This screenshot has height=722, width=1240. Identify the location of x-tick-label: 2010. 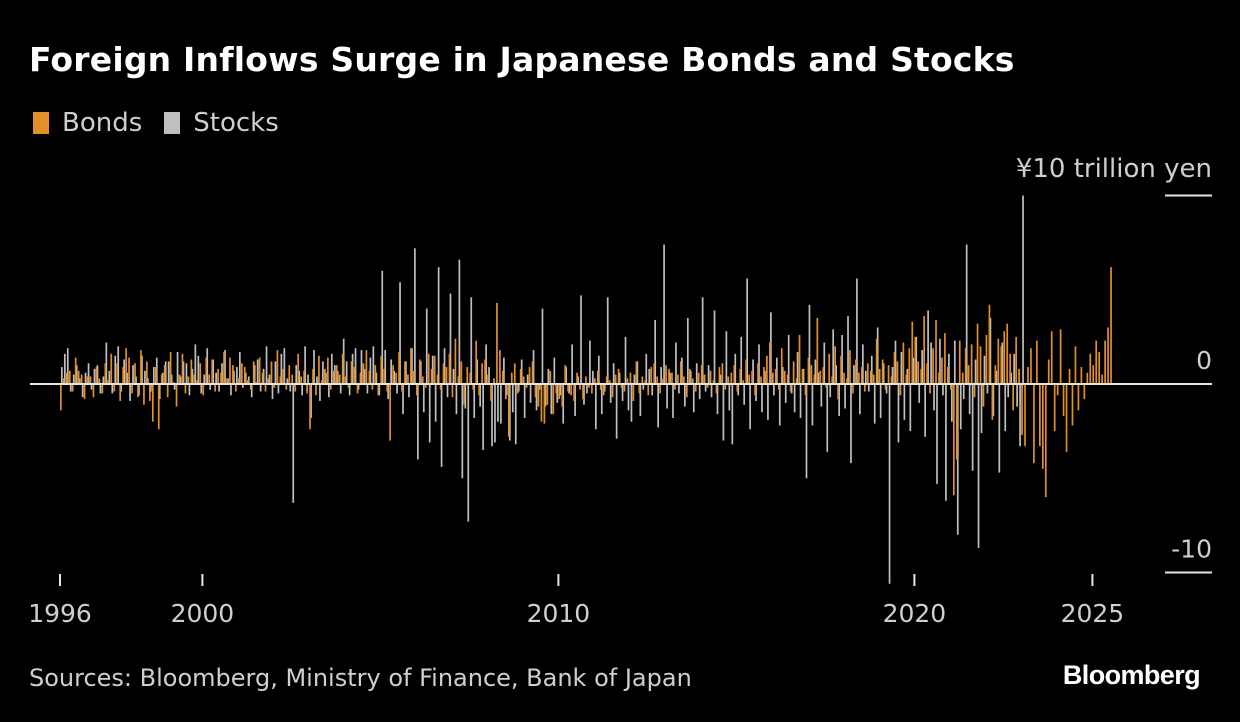
(559, 613).